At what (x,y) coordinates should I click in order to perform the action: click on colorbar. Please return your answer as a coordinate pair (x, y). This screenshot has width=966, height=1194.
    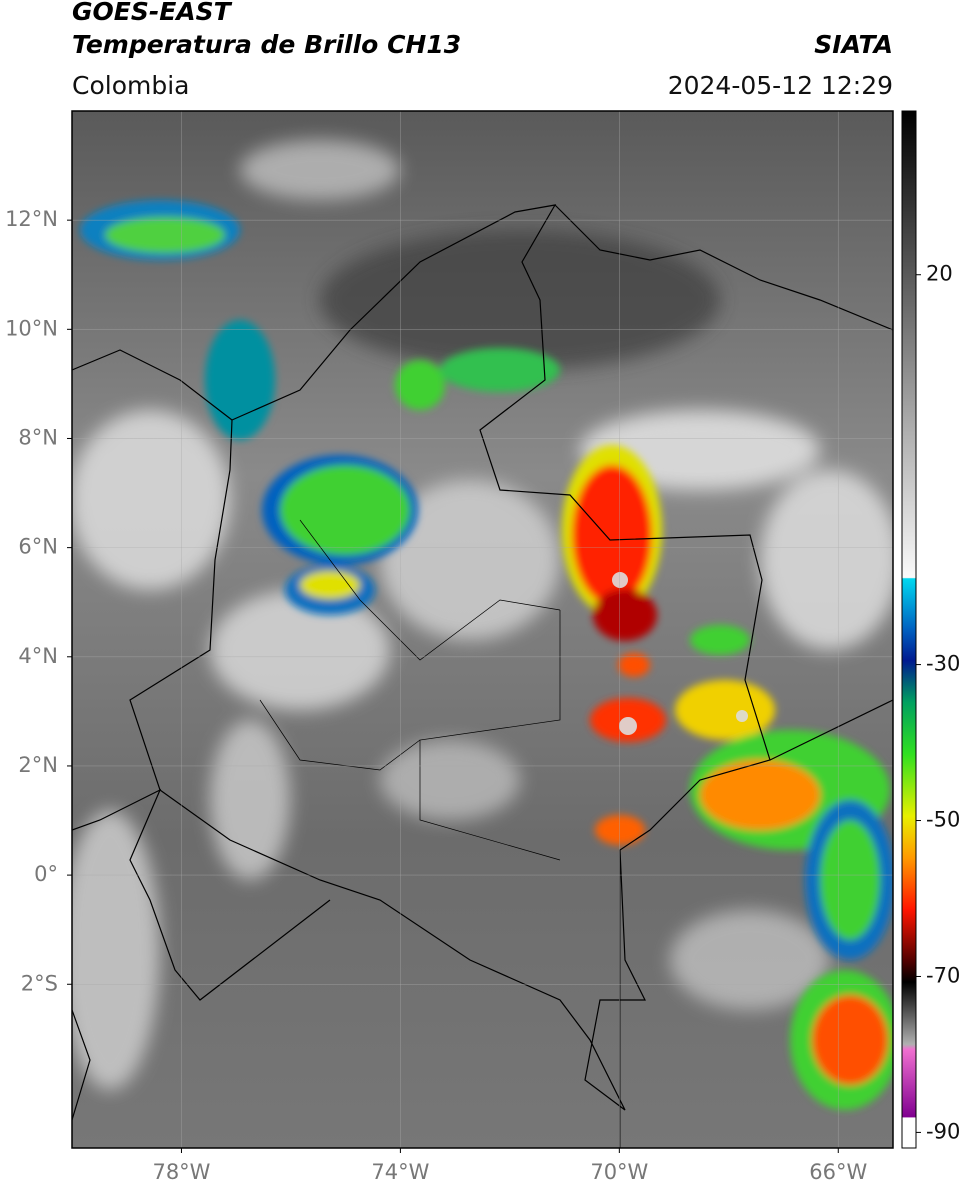
    Looking at the image, I should click on (909, 629).